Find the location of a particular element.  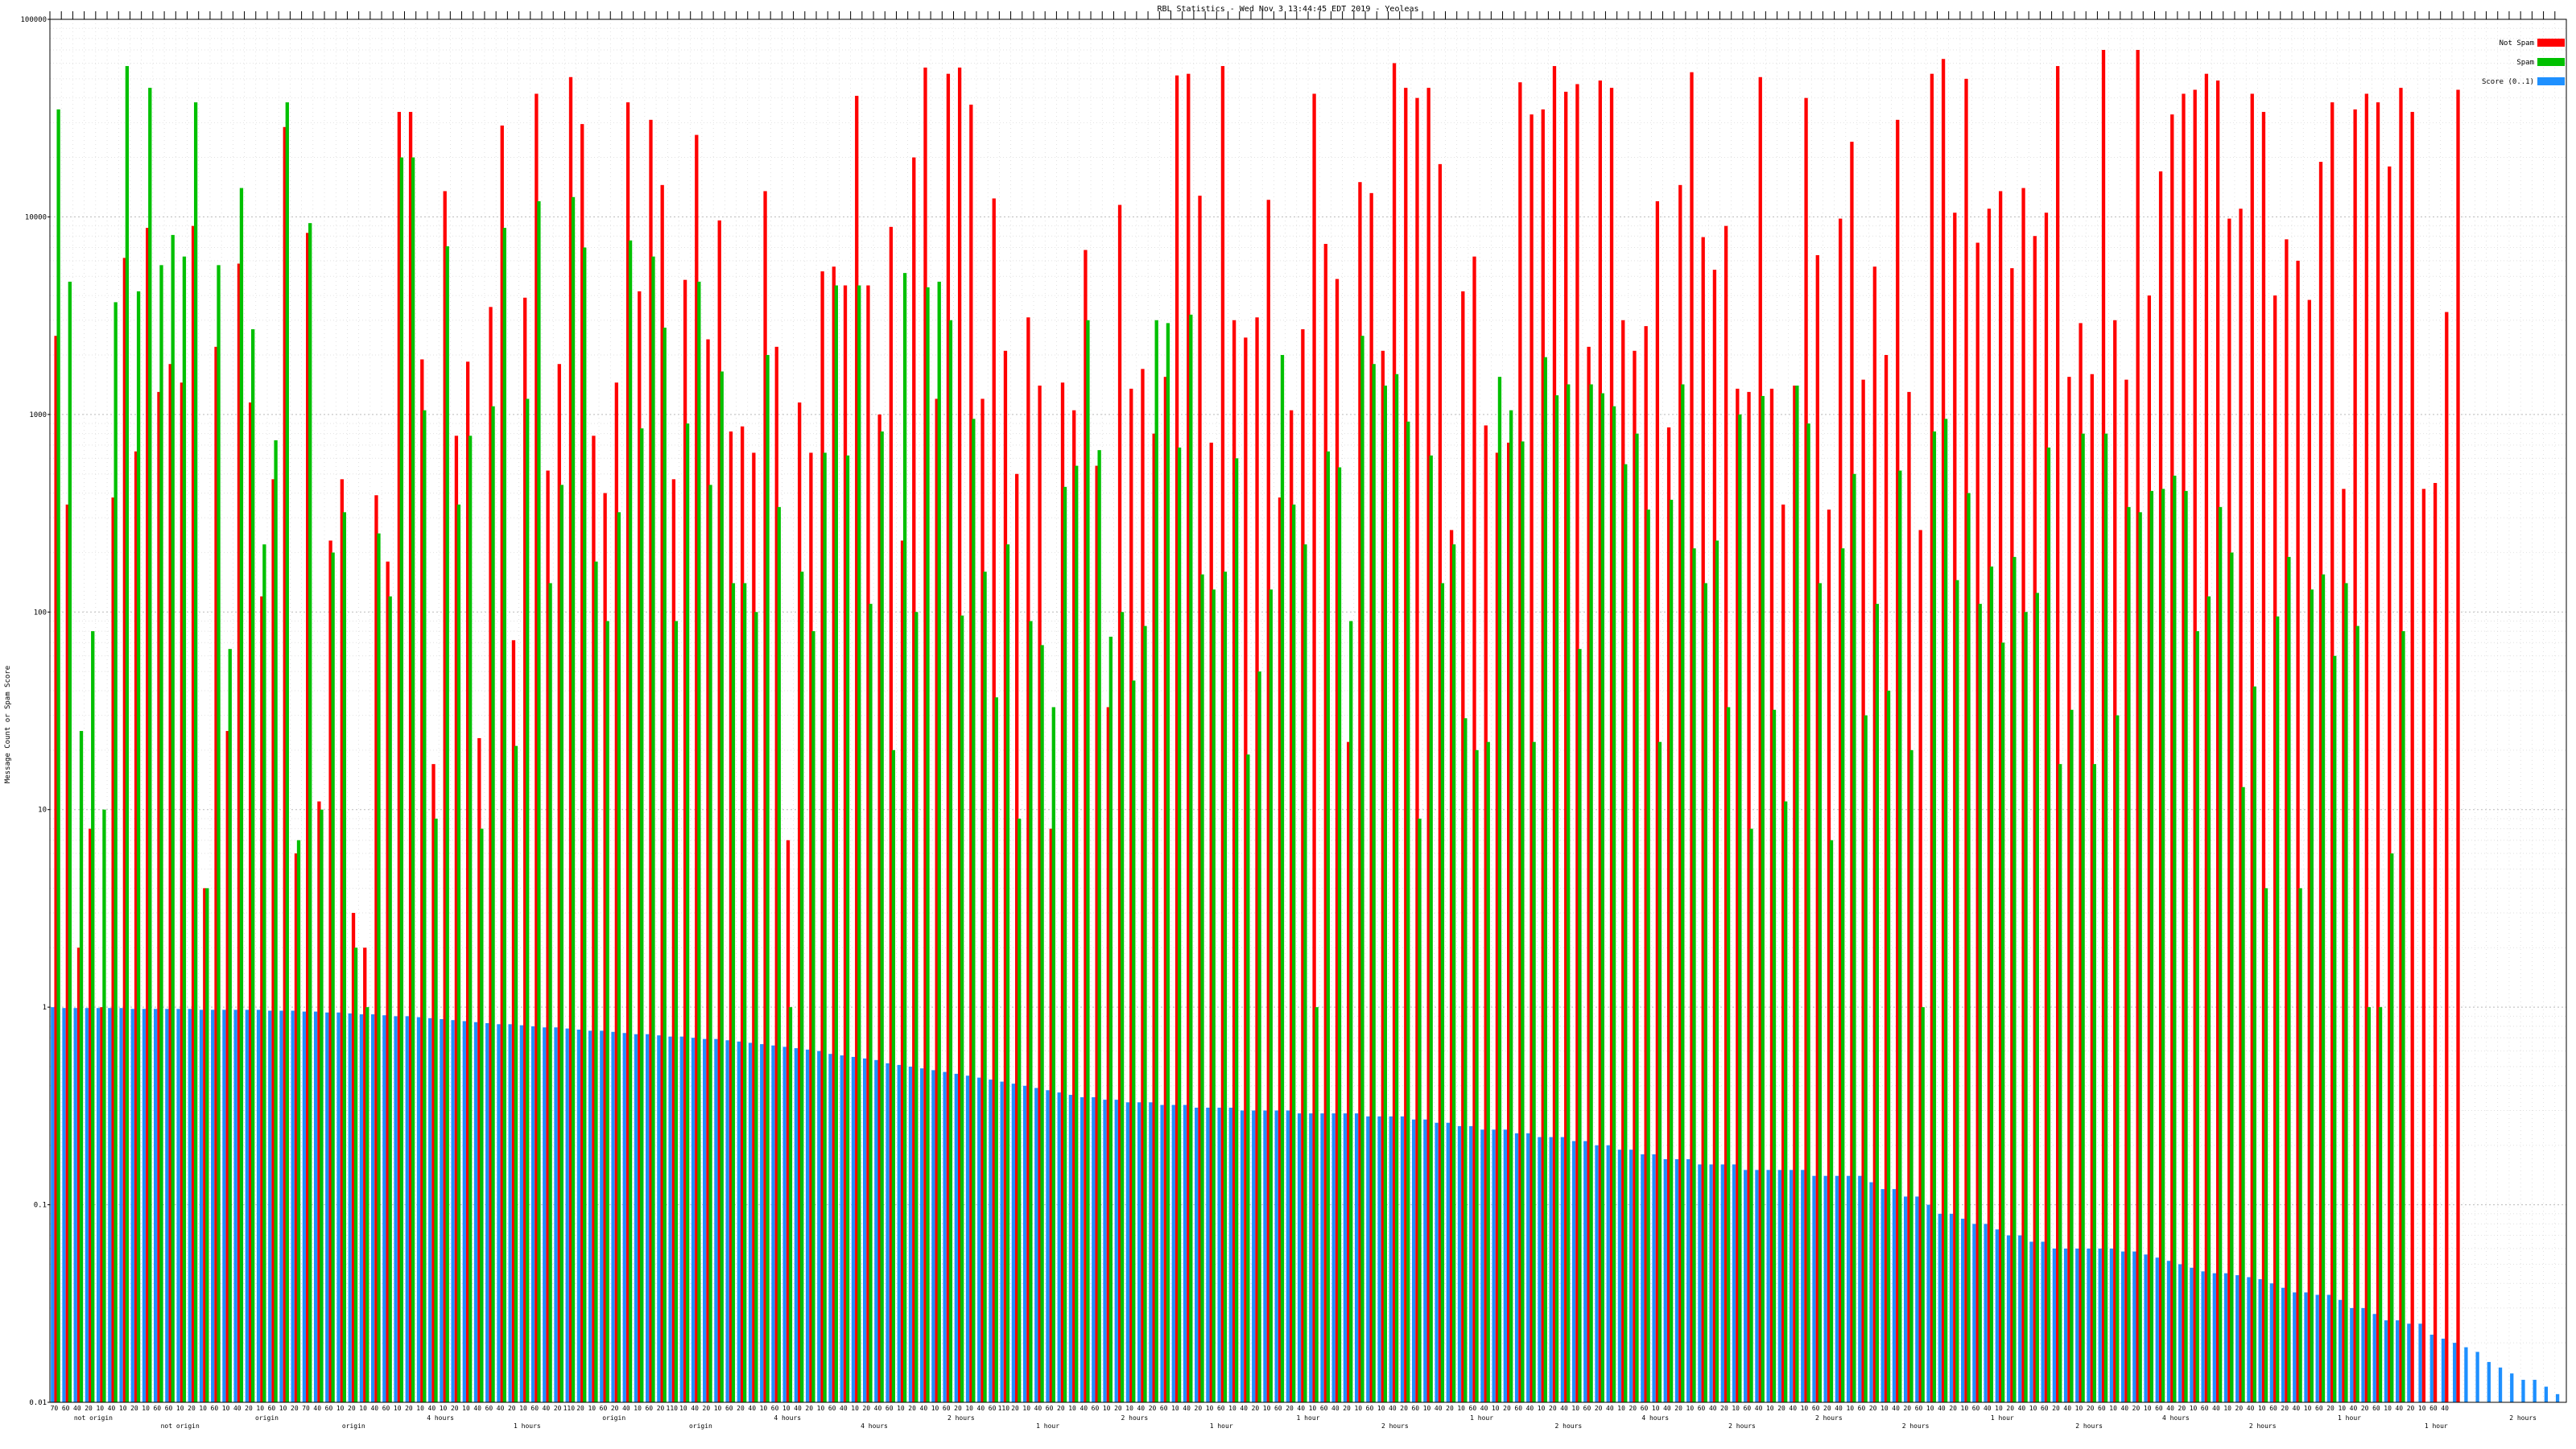

y-tick-label: 1000 is located at coordinates (38, 415).